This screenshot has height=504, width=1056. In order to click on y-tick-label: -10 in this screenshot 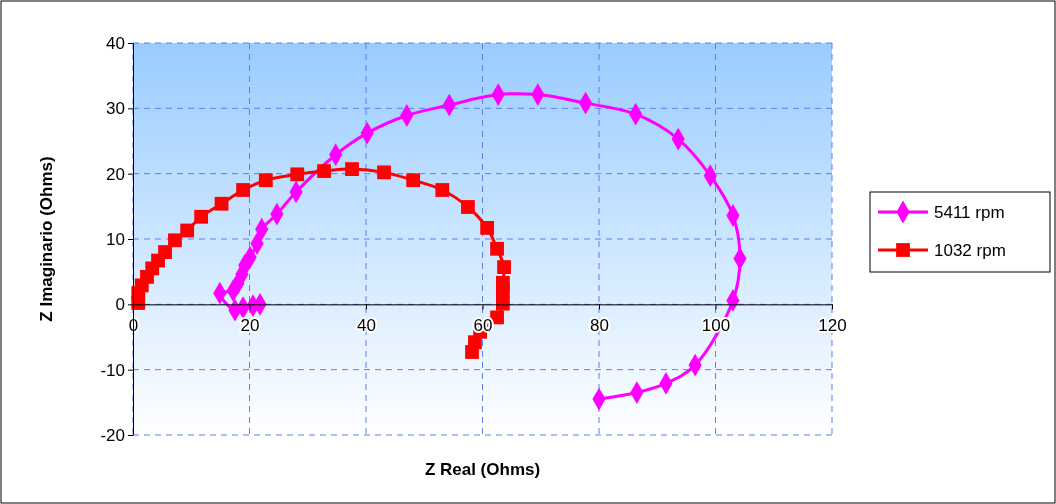, I will do `click(112, 370)`.